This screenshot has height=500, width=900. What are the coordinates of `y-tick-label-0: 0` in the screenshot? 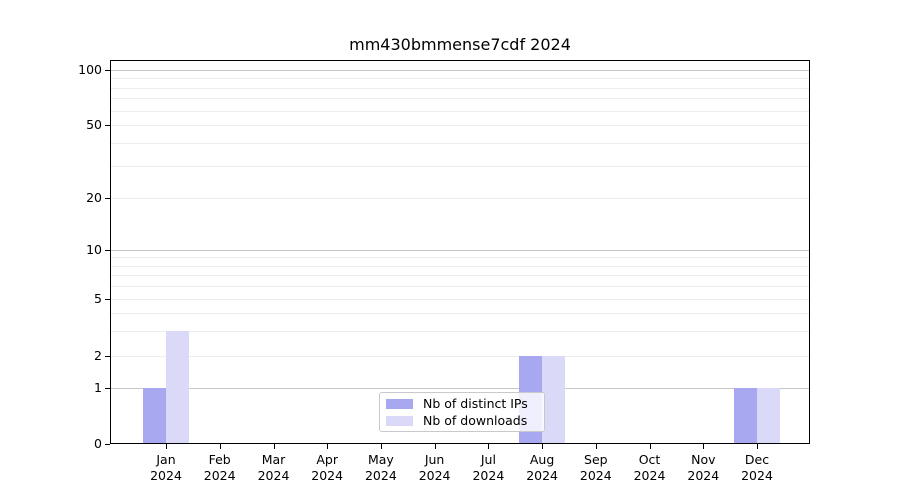 It's located at (98, 443).